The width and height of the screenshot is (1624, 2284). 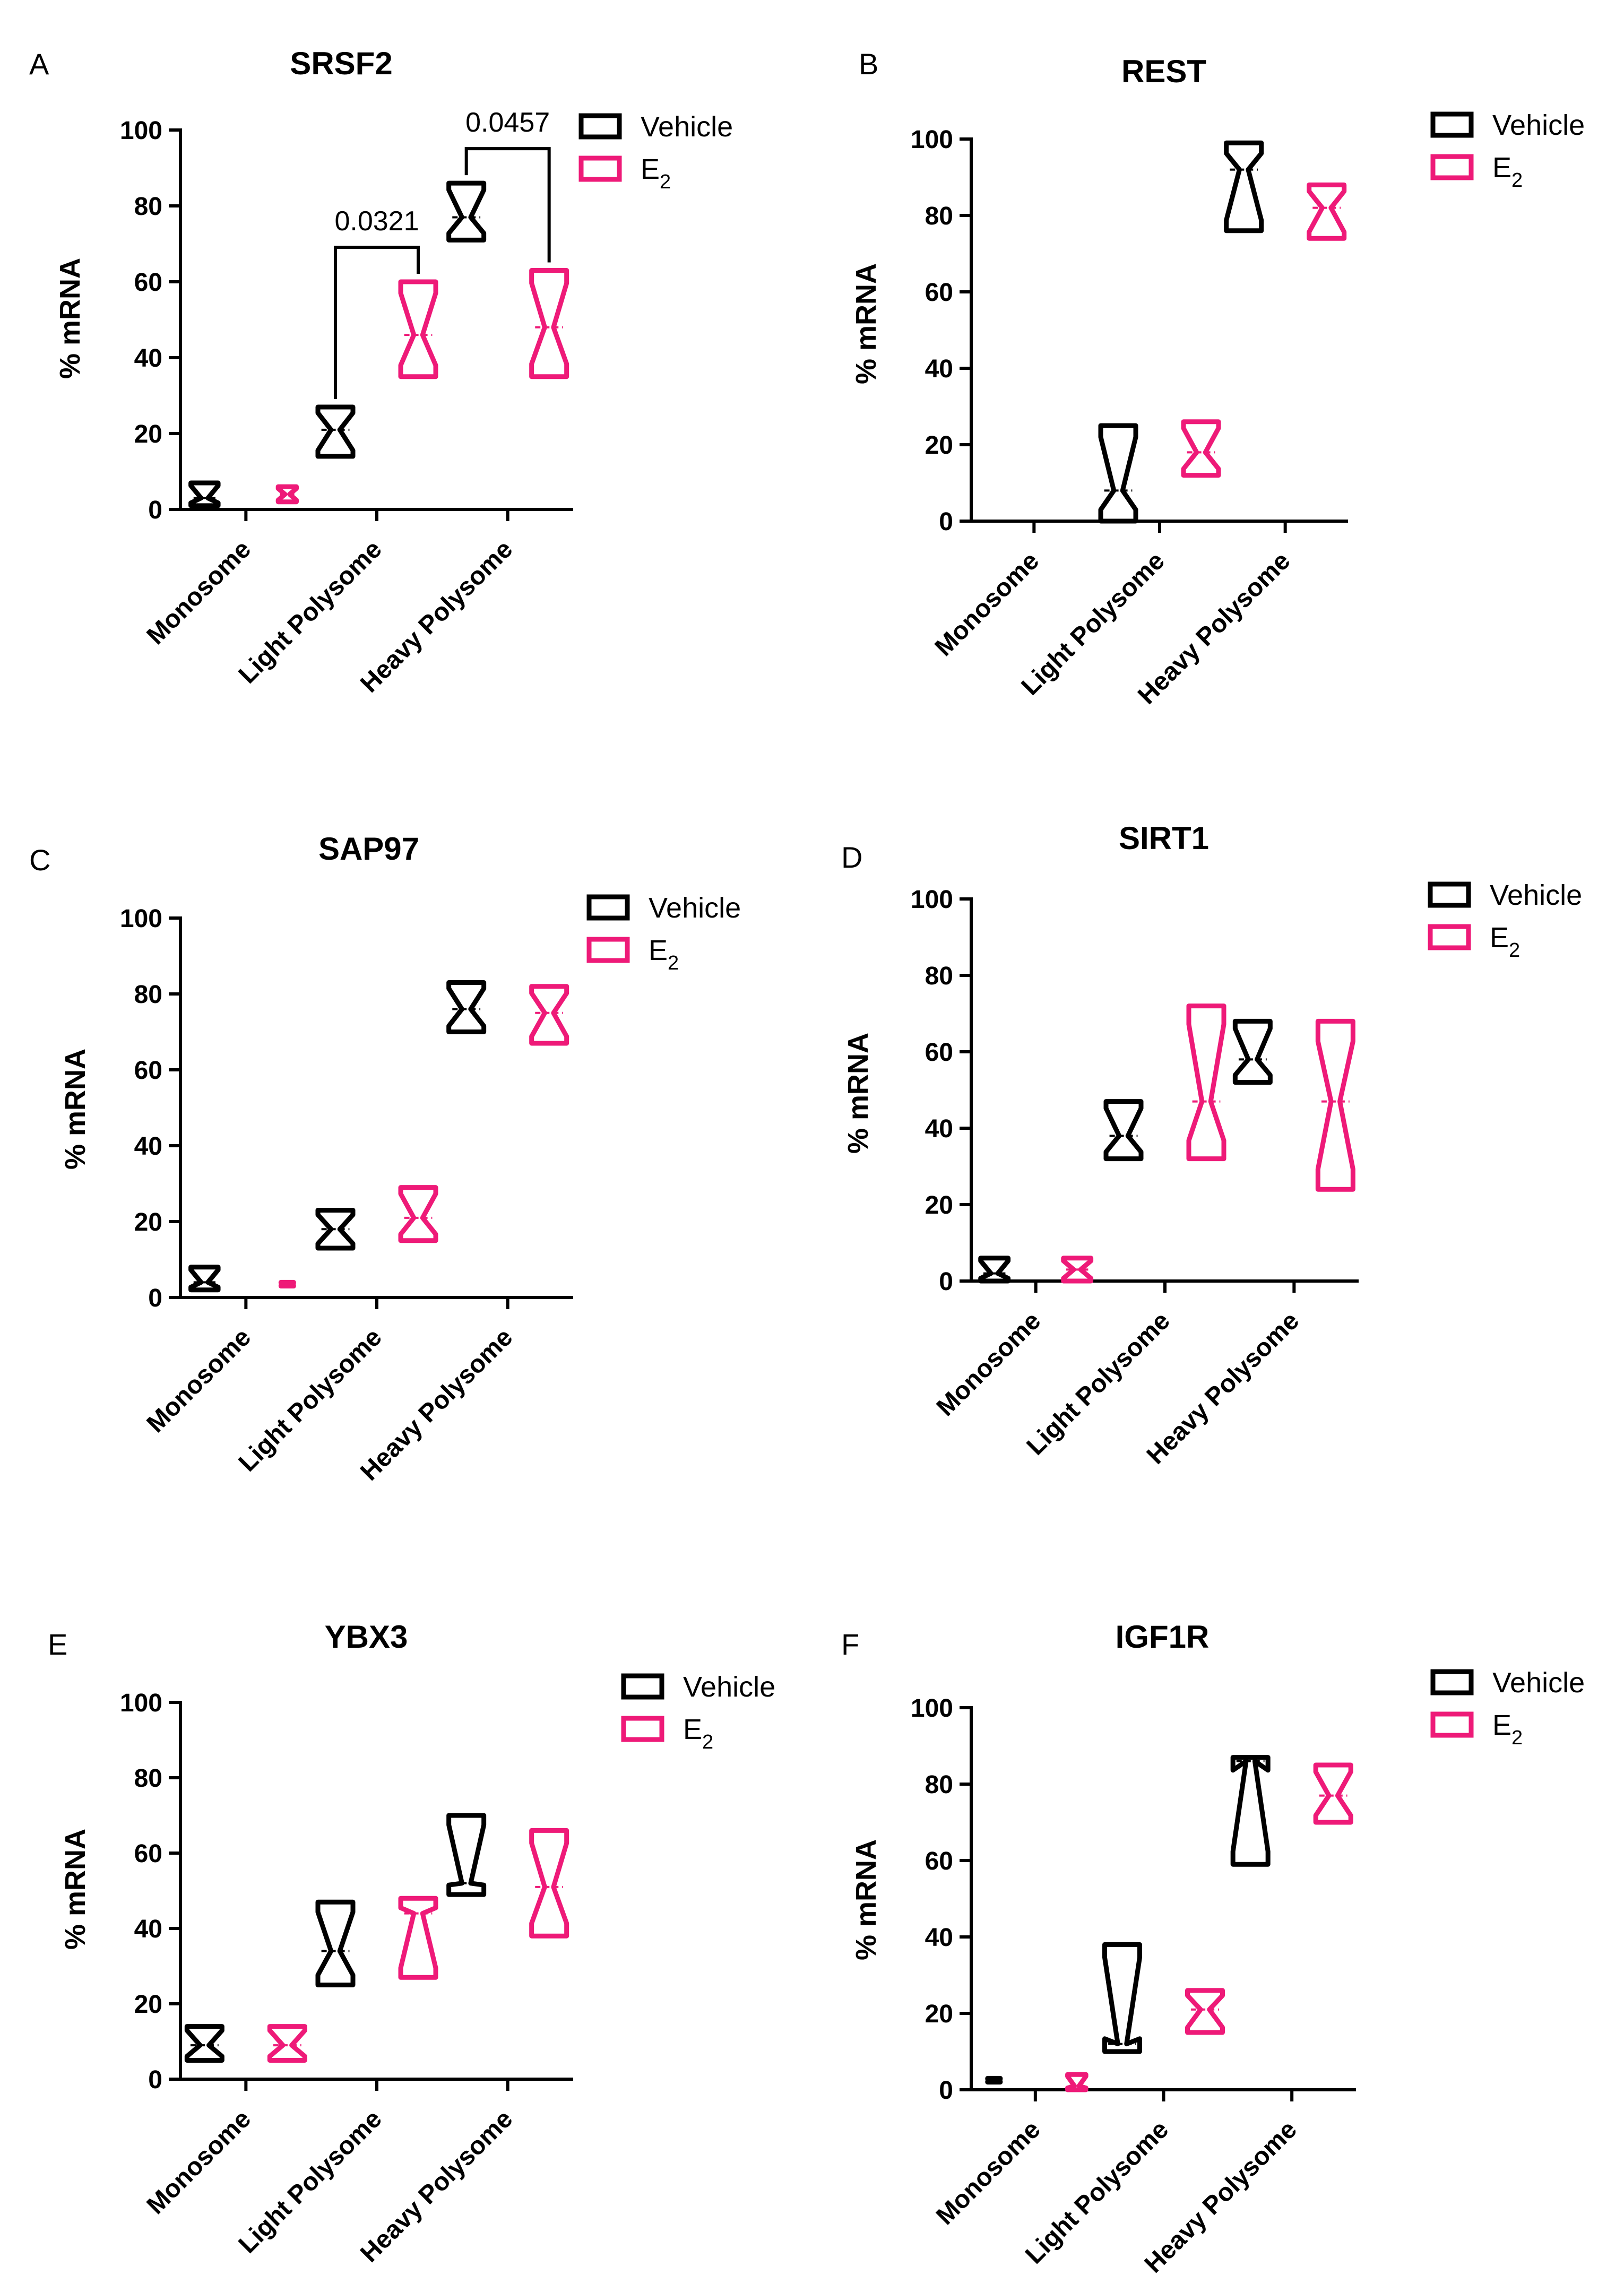 What do you see at coordinates (1163, 71) in the screenshot?
I see `chart-title: REST` at bounding box center [1163, 71].